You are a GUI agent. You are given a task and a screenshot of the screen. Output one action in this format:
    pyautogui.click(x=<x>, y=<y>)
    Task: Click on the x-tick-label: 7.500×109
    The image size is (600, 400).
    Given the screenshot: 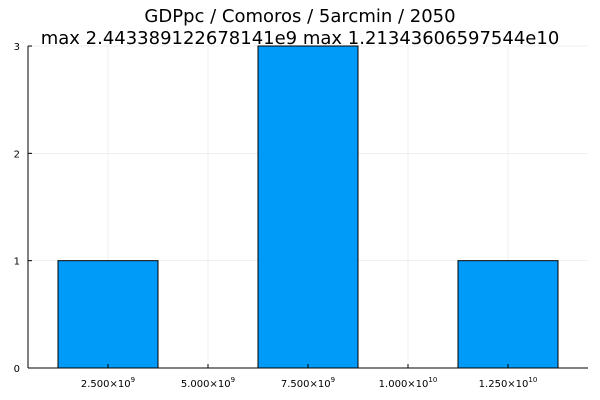 What is the action you would take?
    pyautogui.click(x=308, y=383)
    